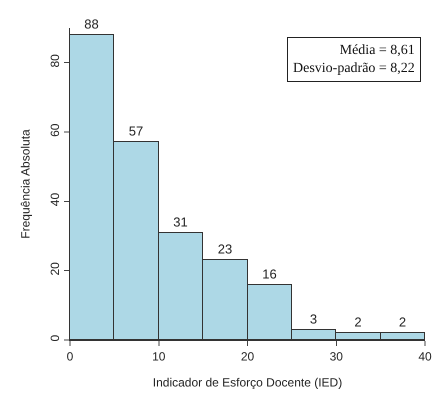  I want to click on y-tick-label: 40, so click(55, 199).